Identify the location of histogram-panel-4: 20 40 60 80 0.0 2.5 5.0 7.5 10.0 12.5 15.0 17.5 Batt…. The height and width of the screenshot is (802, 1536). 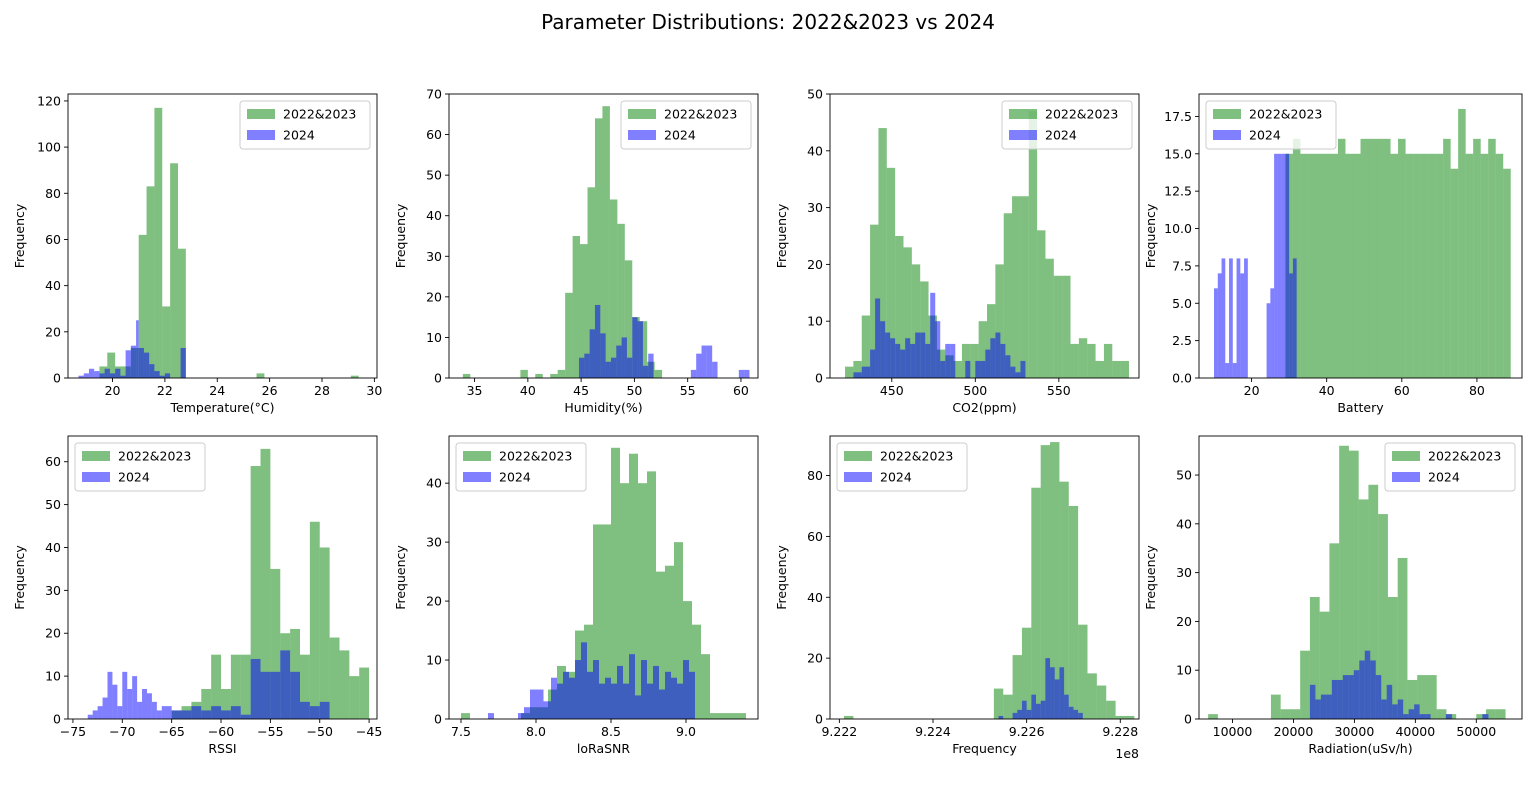
(1333, 254).